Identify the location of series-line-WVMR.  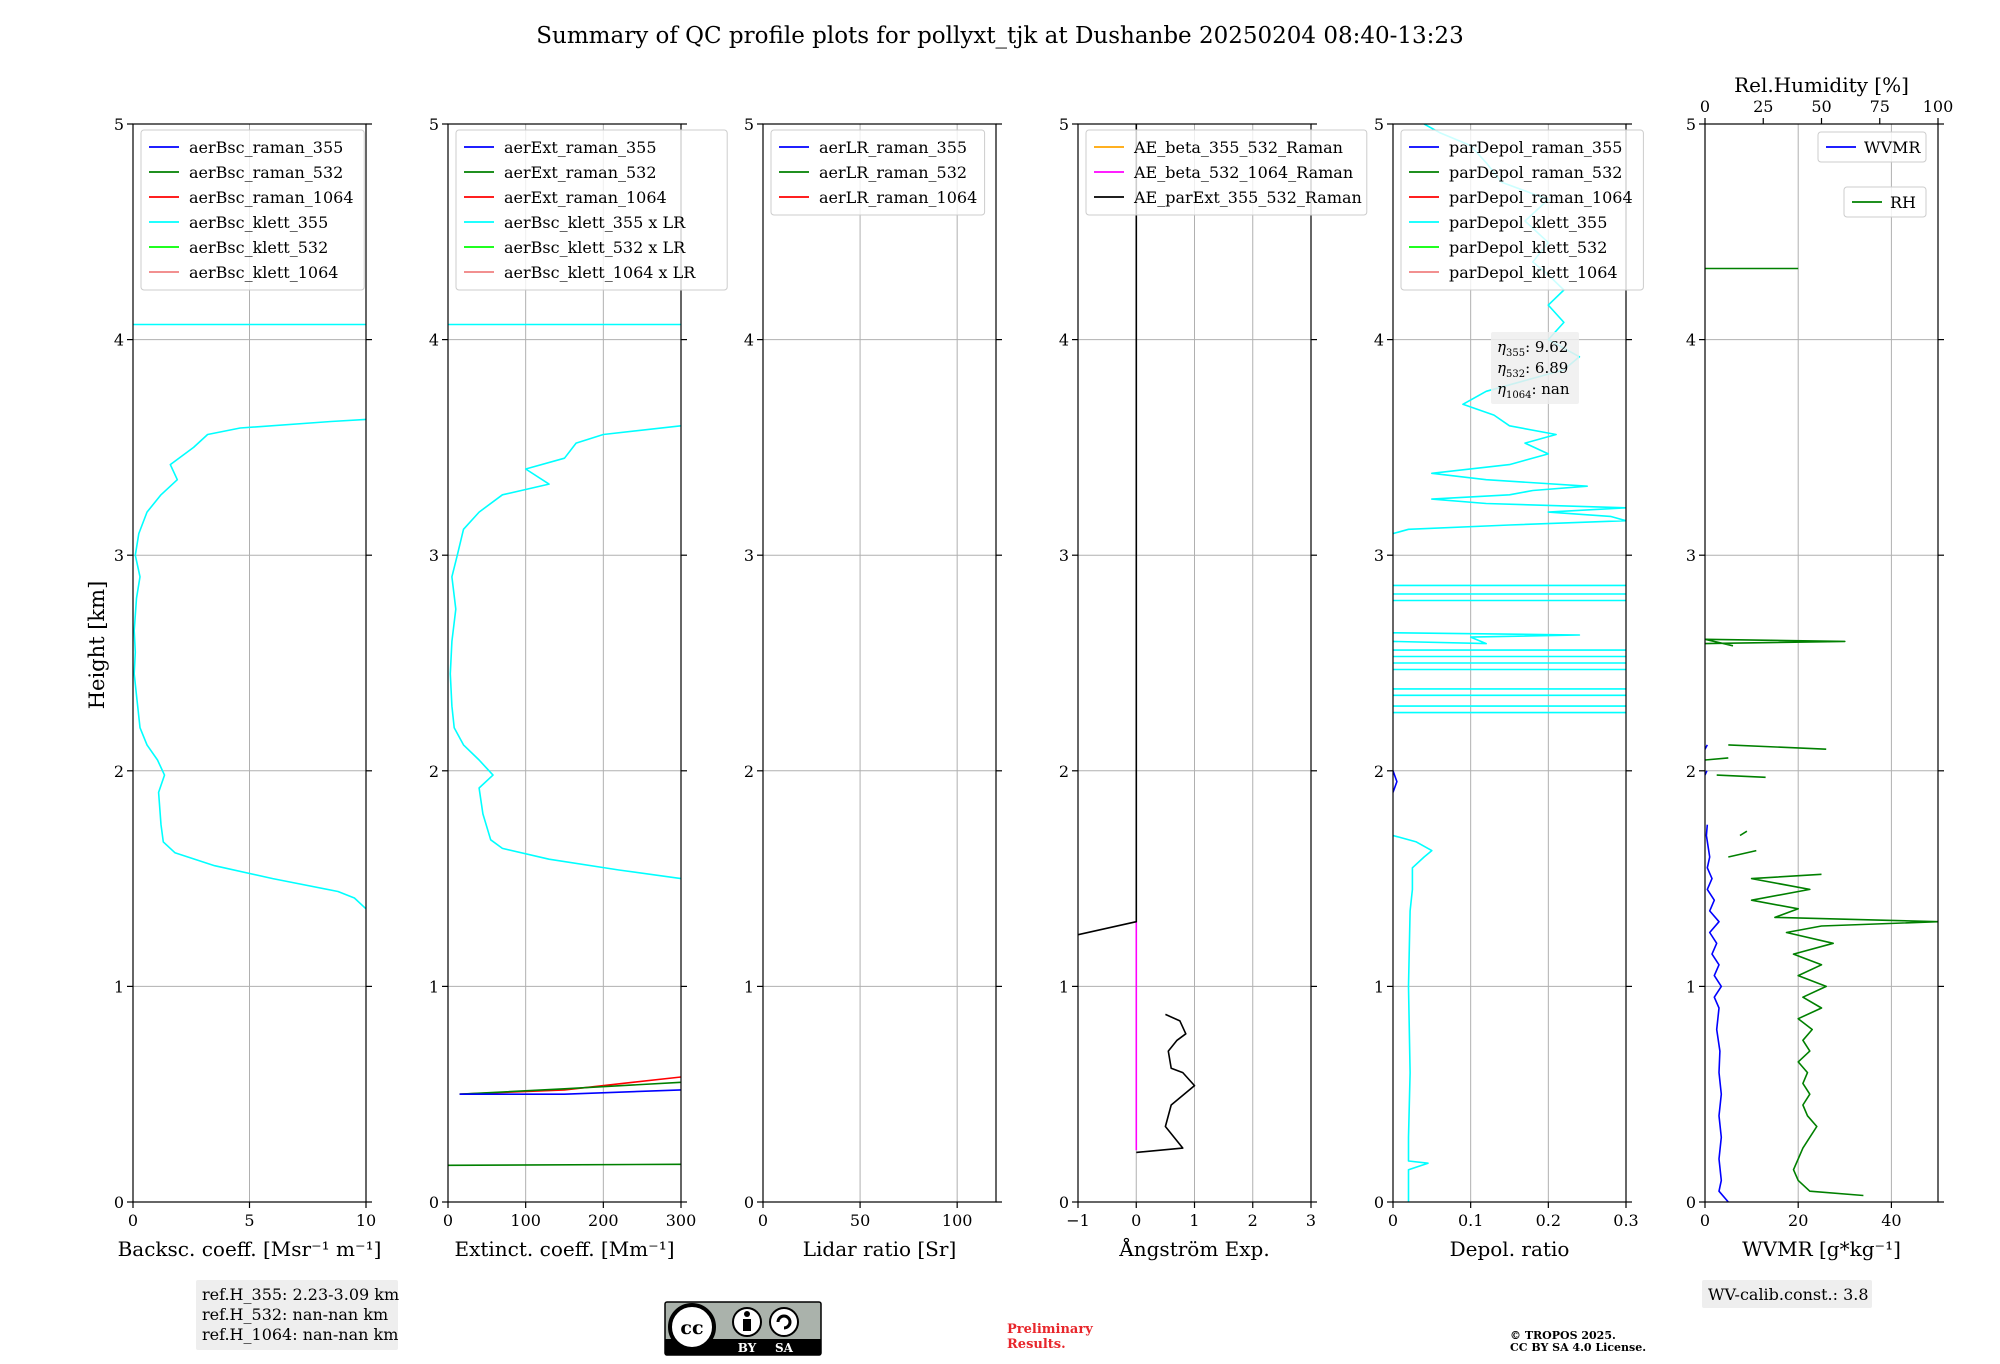
(1717, 1013).